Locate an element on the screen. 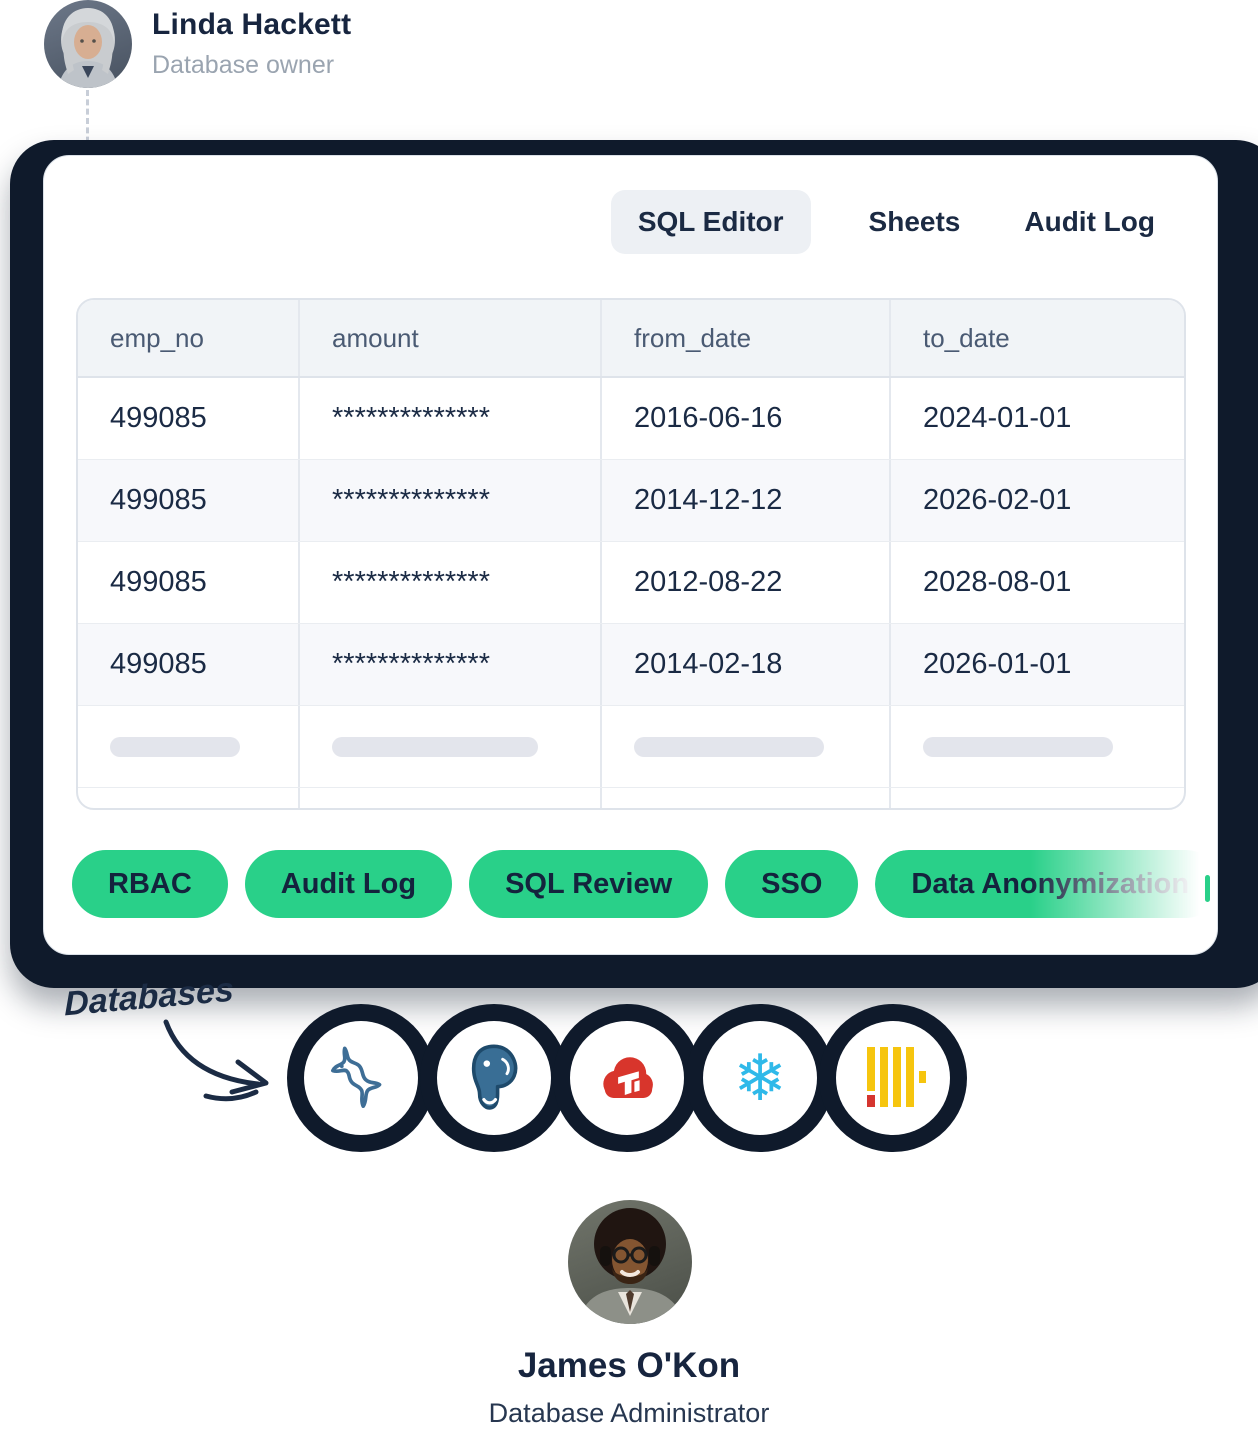  pill-audit-log: Audit Log is located at coordinates (348, 884).